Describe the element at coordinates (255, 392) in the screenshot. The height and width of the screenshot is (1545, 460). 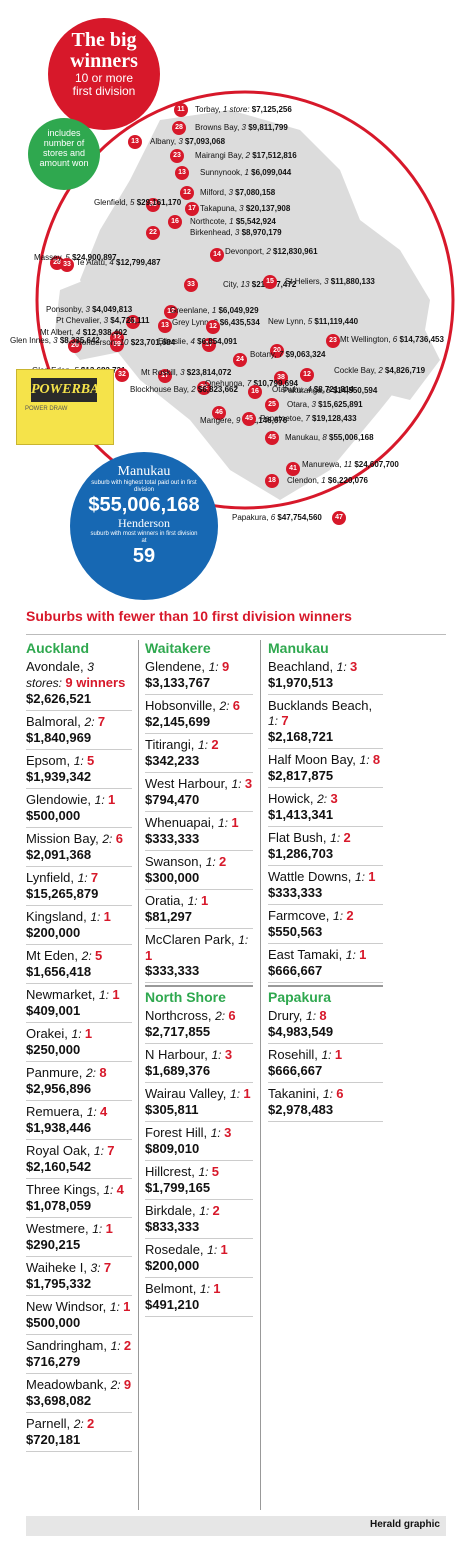
I see `map-pin: 16` at that location.